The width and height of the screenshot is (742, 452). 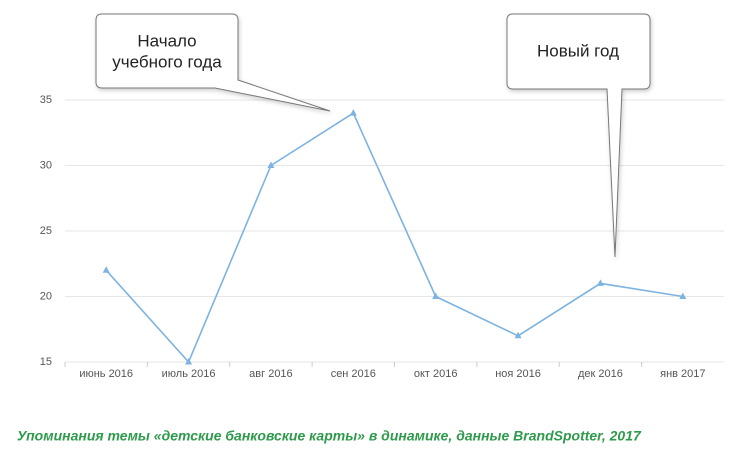 What do you see at coordinates (46, 231) in the screenshot?
I see `y-tick-label: 25` at bounding box center [46, 231].